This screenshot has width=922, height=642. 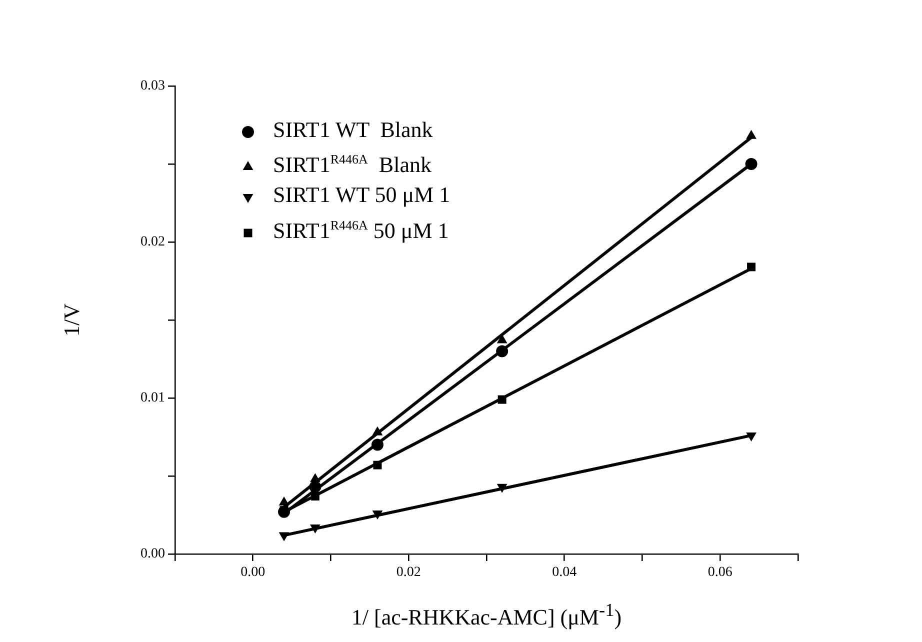 I want to click on y-tick-label: 0.03, so click(x=152, y=86).